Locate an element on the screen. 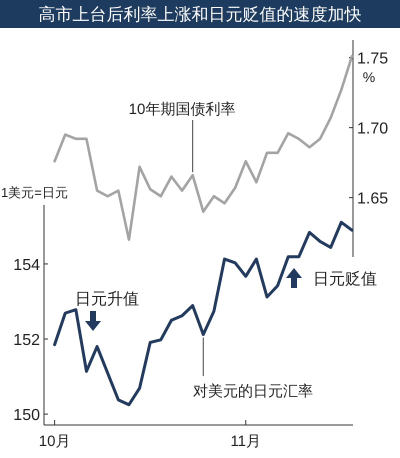  x-tick-label: 10月 is located at coordinates (54, 441).